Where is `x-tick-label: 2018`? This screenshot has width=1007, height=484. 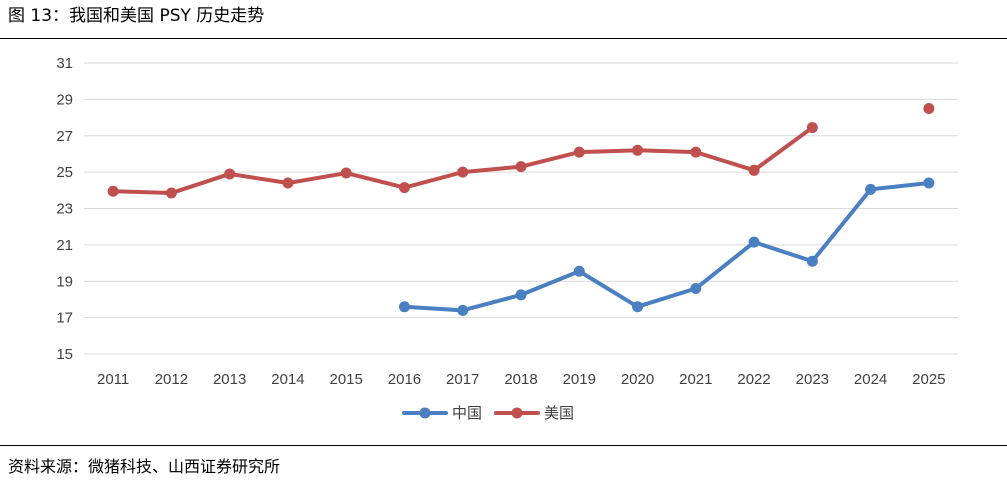 x-tick-label: 2018 is located at coordinates (520, 379).